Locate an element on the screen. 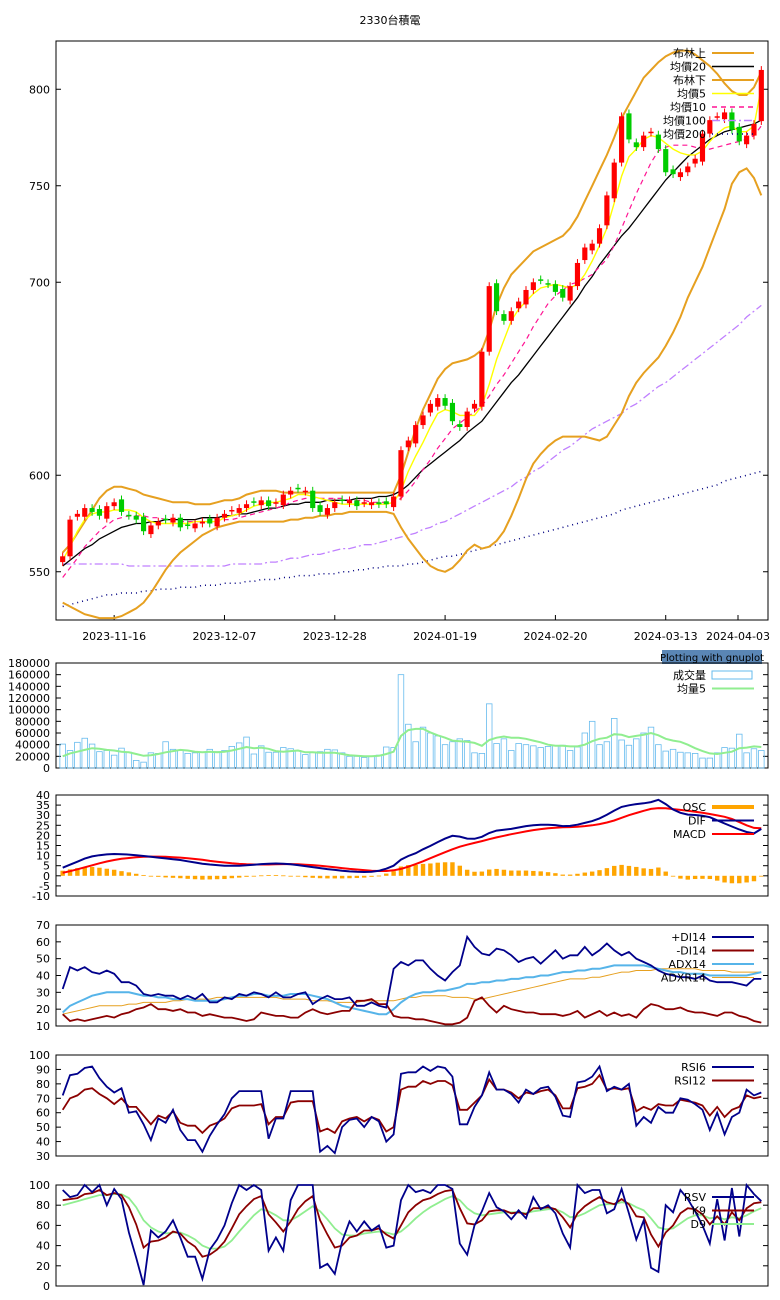 The width and height of the screenshot is (780, 1300). price-legend-label: 均價5 is located at coordinates (691, 94).